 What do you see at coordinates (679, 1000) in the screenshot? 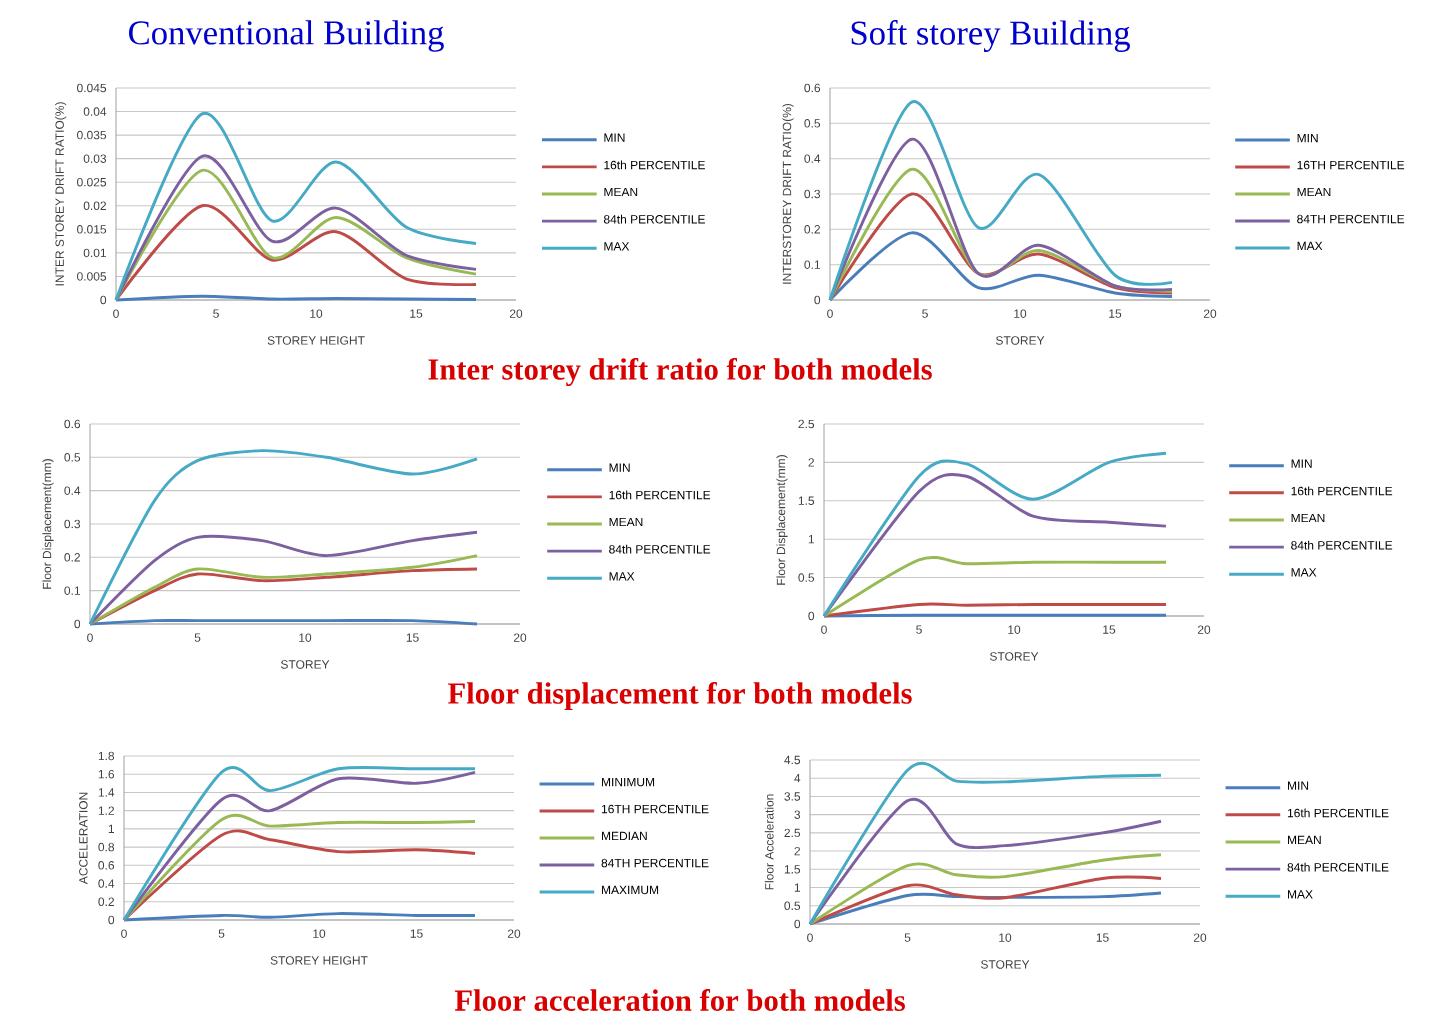
I see `text: Floor acceleration for both models` at bounding box center [679, 1000].